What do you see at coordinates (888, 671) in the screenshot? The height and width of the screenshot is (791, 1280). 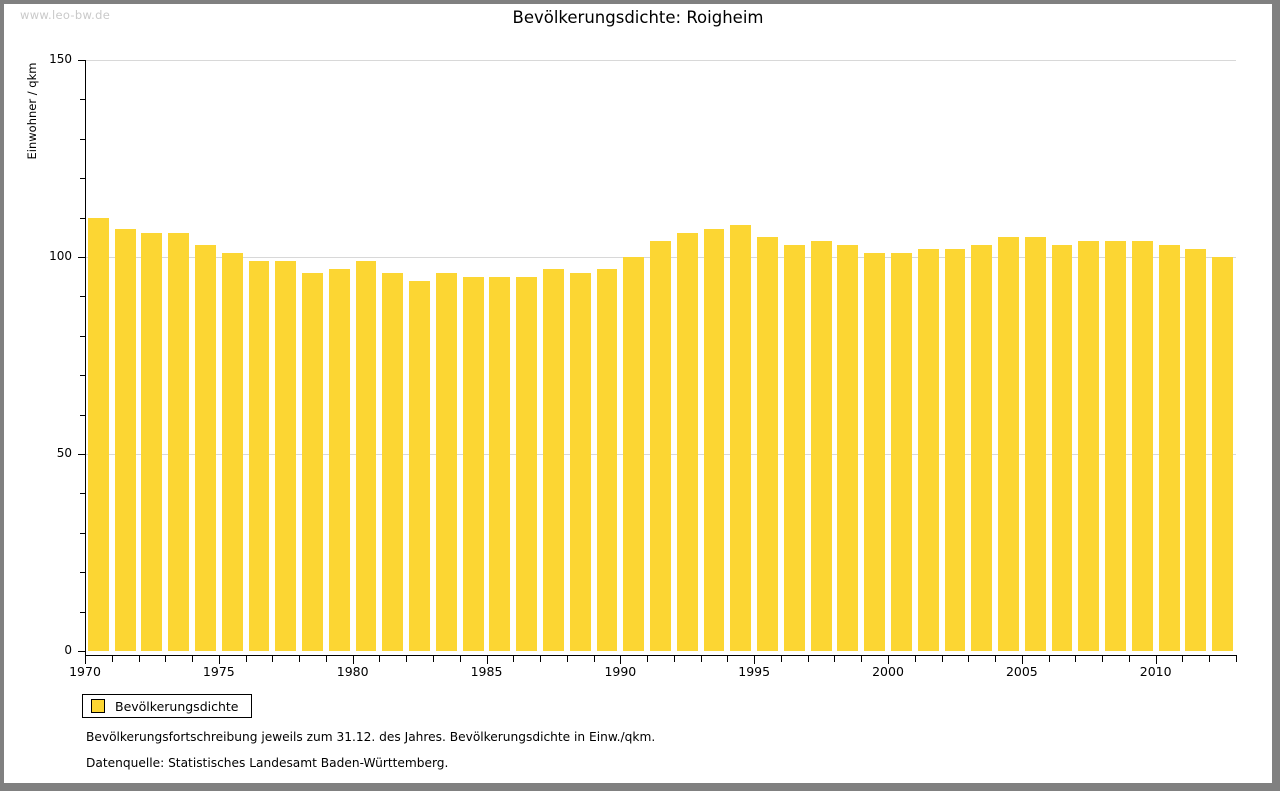 I see `x-tick-label: 2000` at bounding box center [888, 671].